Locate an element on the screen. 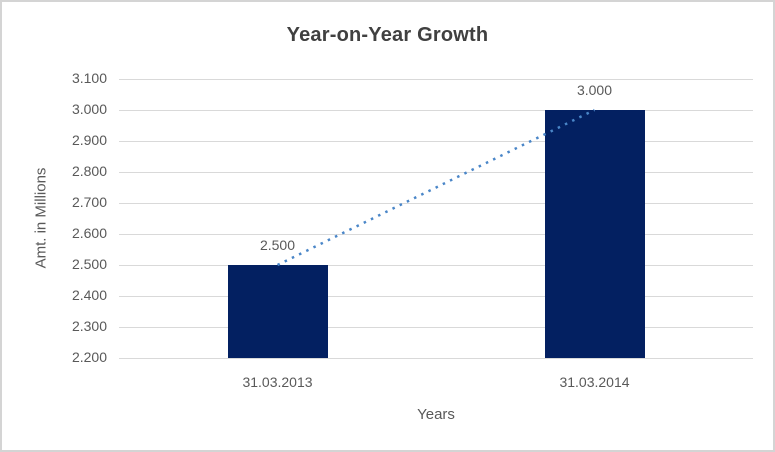 This screenshot has width=775, height=452. y-tick-label: 3.100 is located at coordinates (89, 78).